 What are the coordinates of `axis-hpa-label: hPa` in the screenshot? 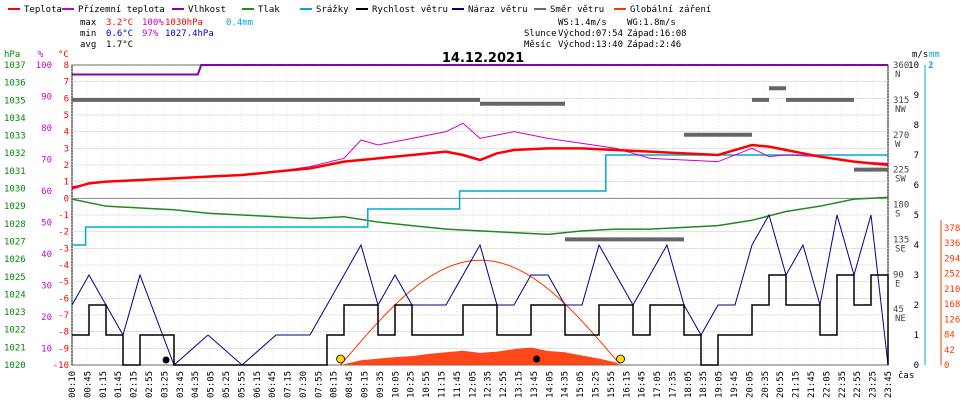 It's located at (12, 55).